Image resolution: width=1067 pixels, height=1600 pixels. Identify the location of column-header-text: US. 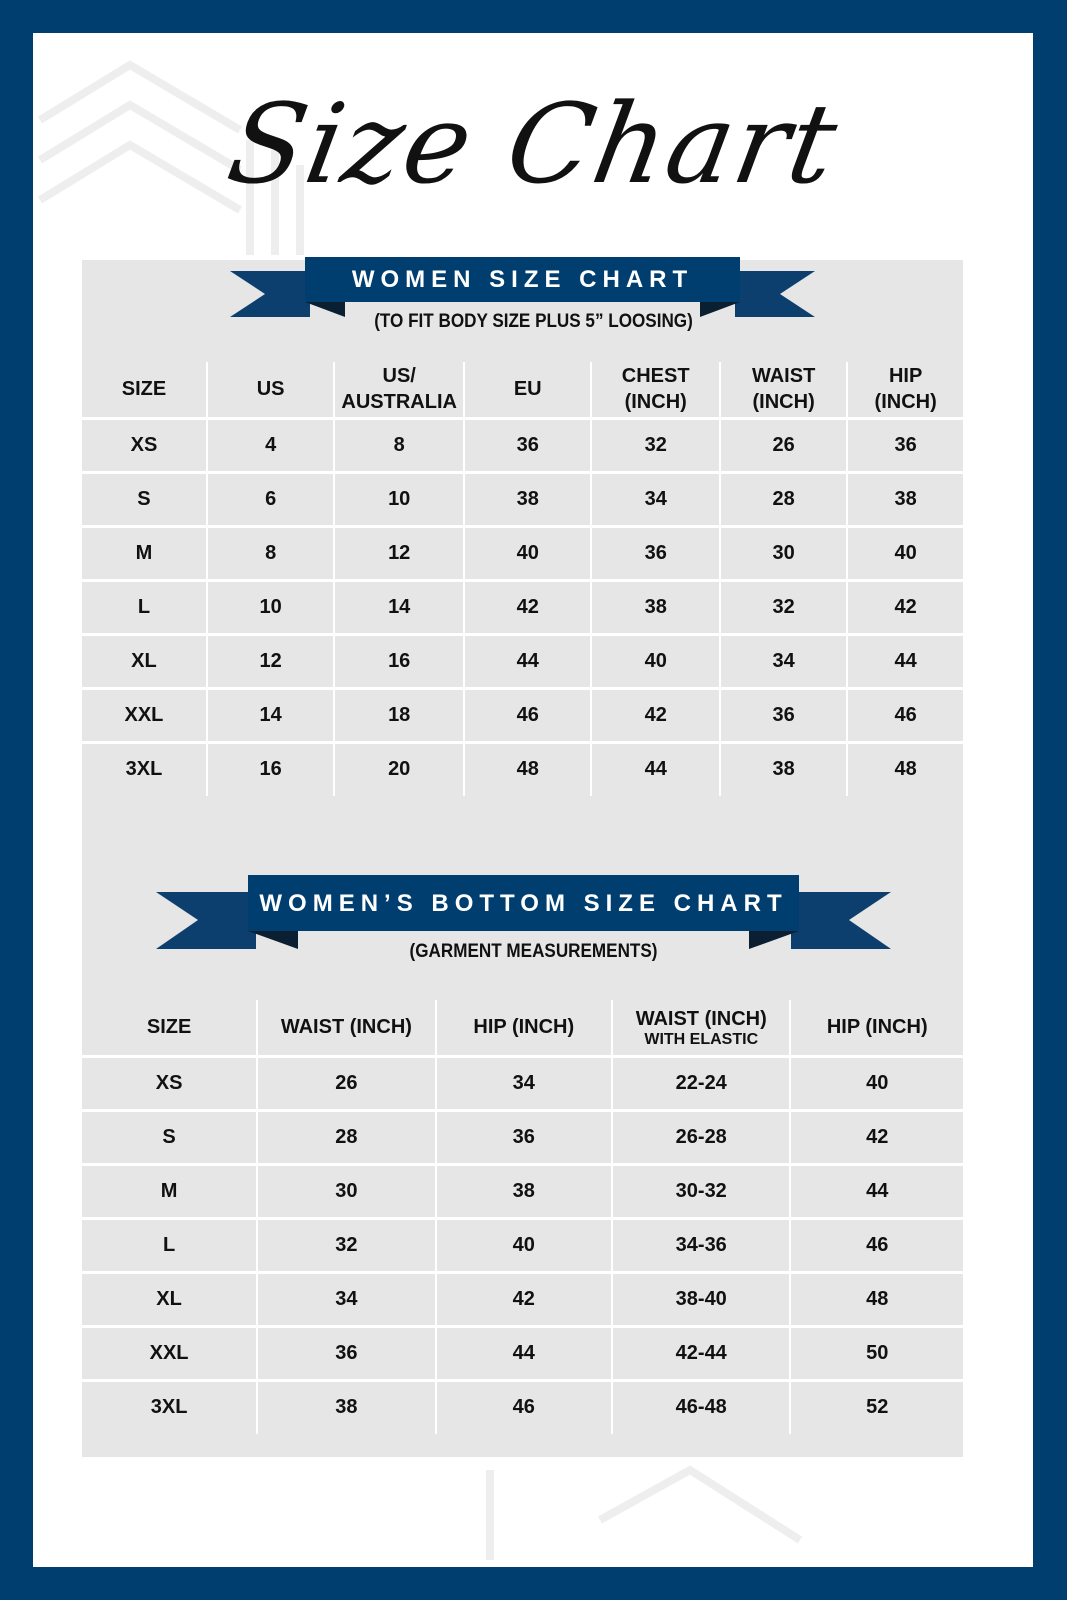
(270, 389).